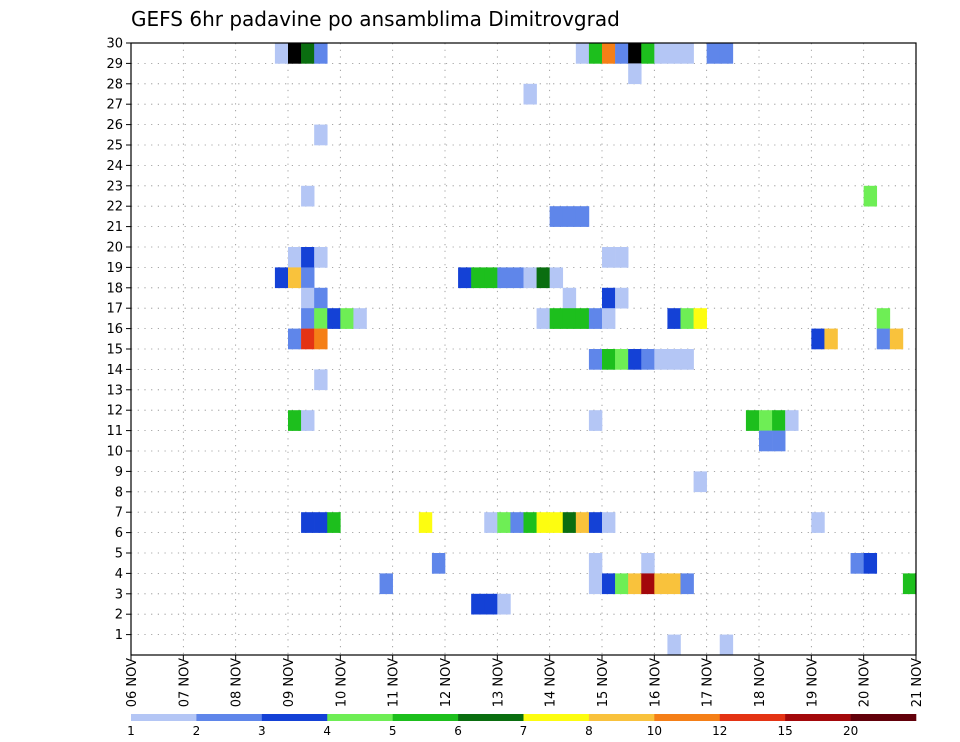  Describe the element at coordinates (114, 329) in the screenshot. I see `y-tick-label: 16` at that location.